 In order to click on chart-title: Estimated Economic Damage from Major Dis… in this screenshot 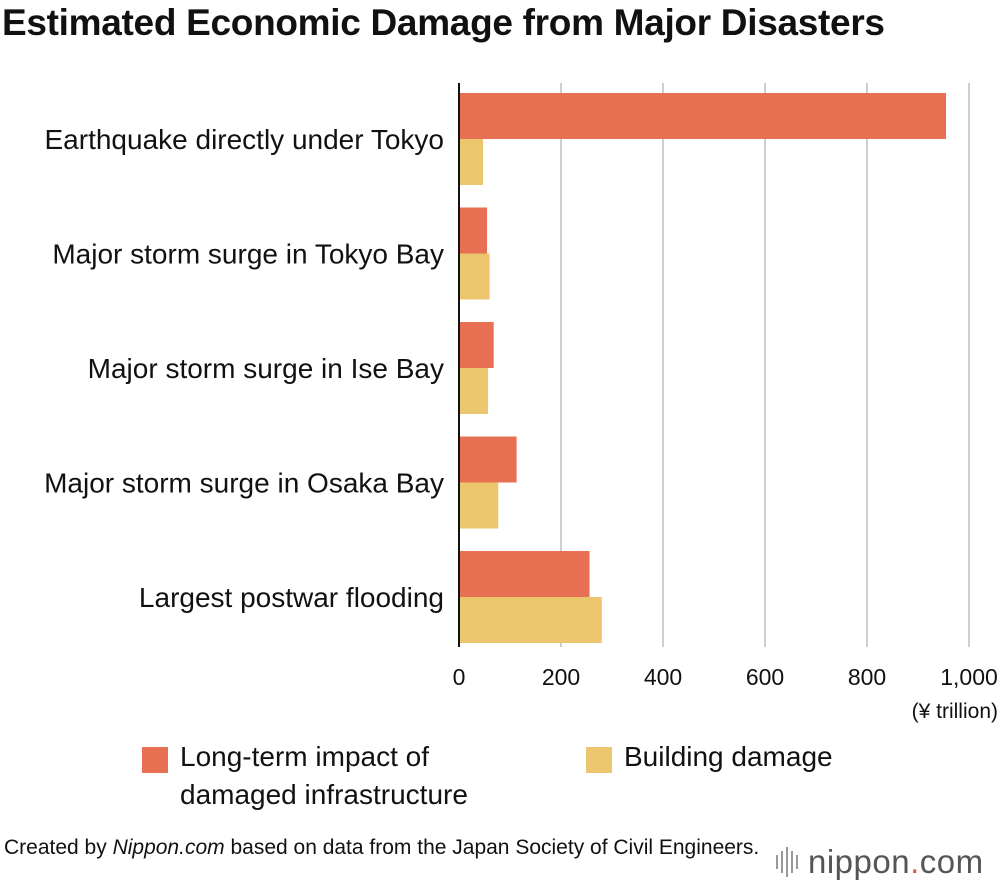, I will do `click(443, 22)`.